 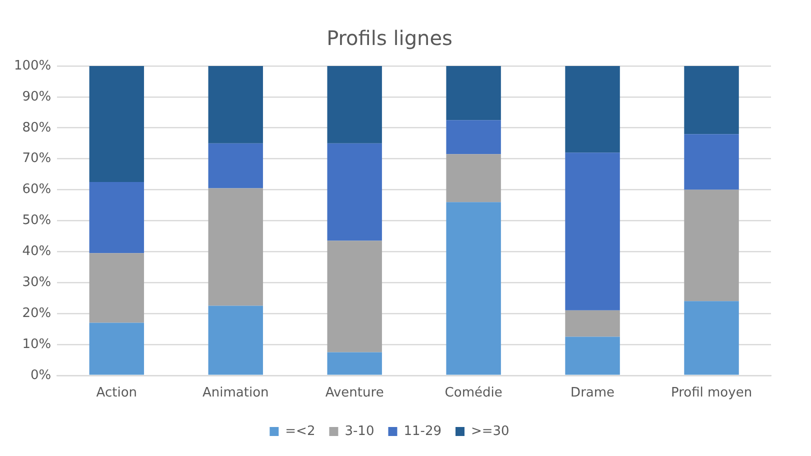 What do you see at coordinates (37, 96) in the screenshot?
I see `y-tick-label: 90%` at bounding box center [37, 96].